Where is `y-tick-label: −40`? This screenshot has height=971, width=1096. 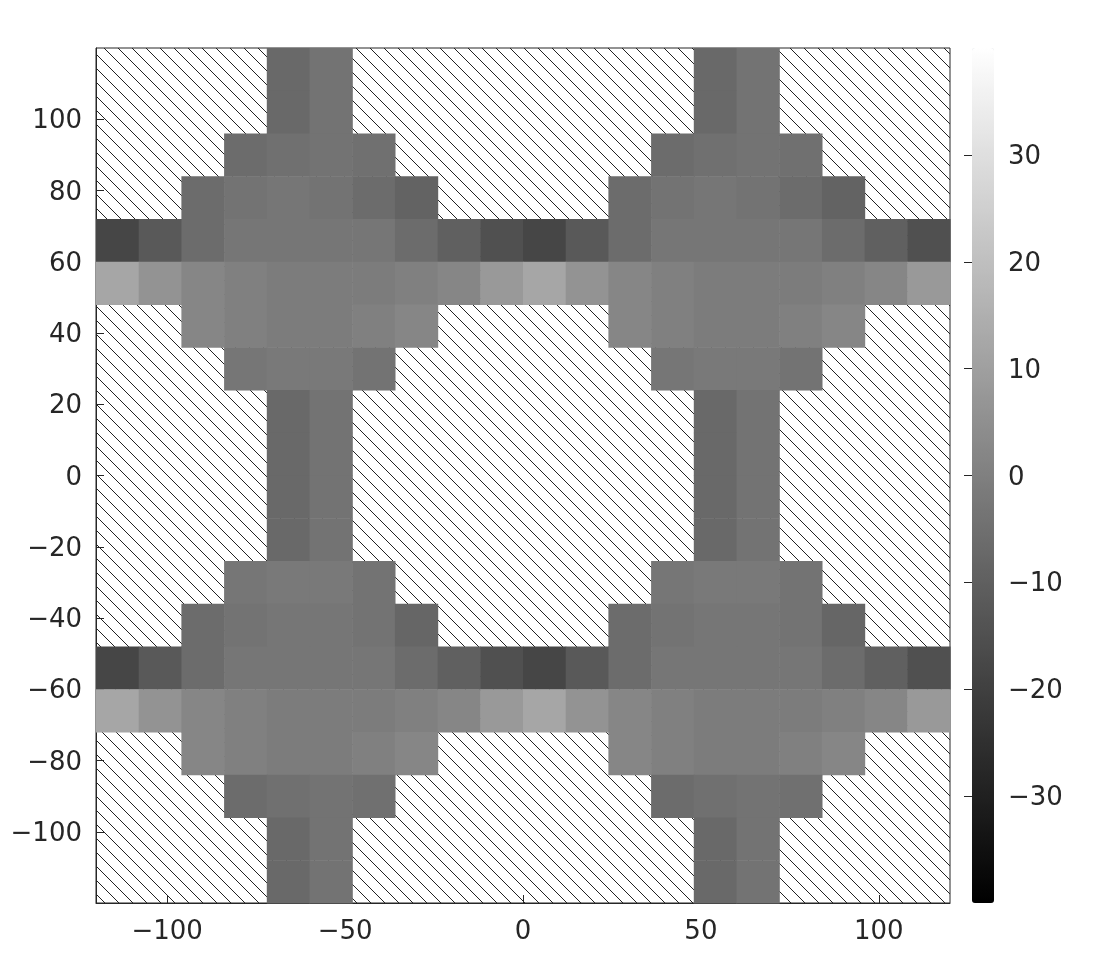
y-tick-label: −40 is located at coordinates (54, 618).